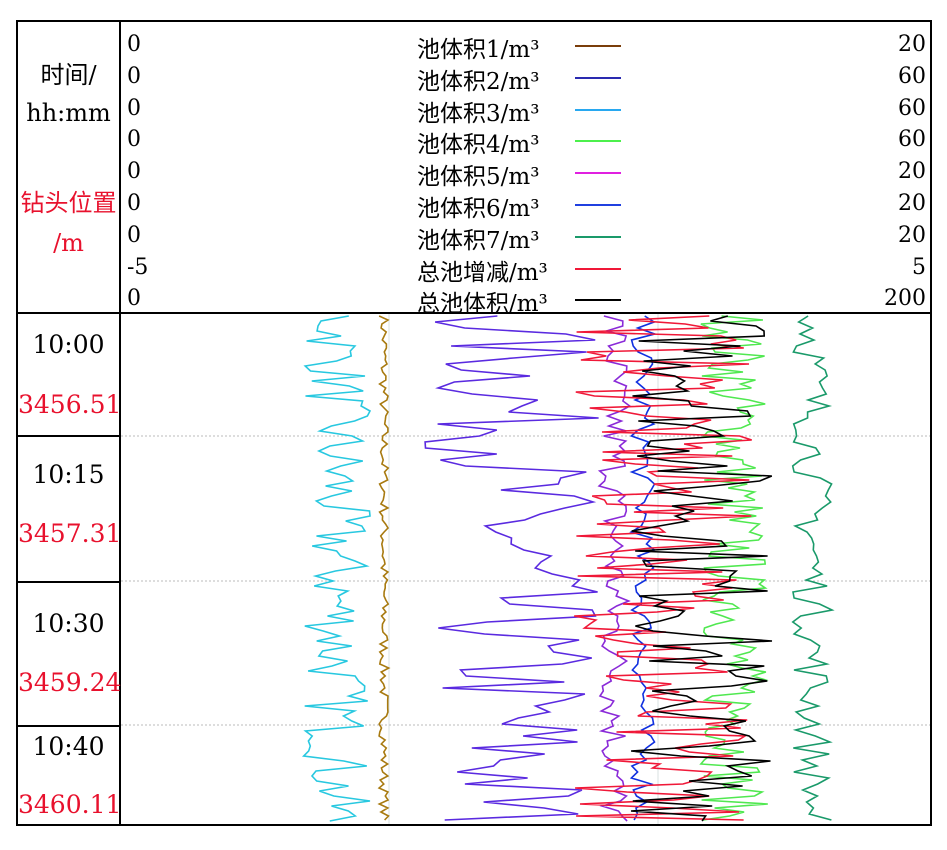 The height and width of the screenshot is (850, 947). I want to click on legend-series-name: 池体积5/m³, so click(478, 177).